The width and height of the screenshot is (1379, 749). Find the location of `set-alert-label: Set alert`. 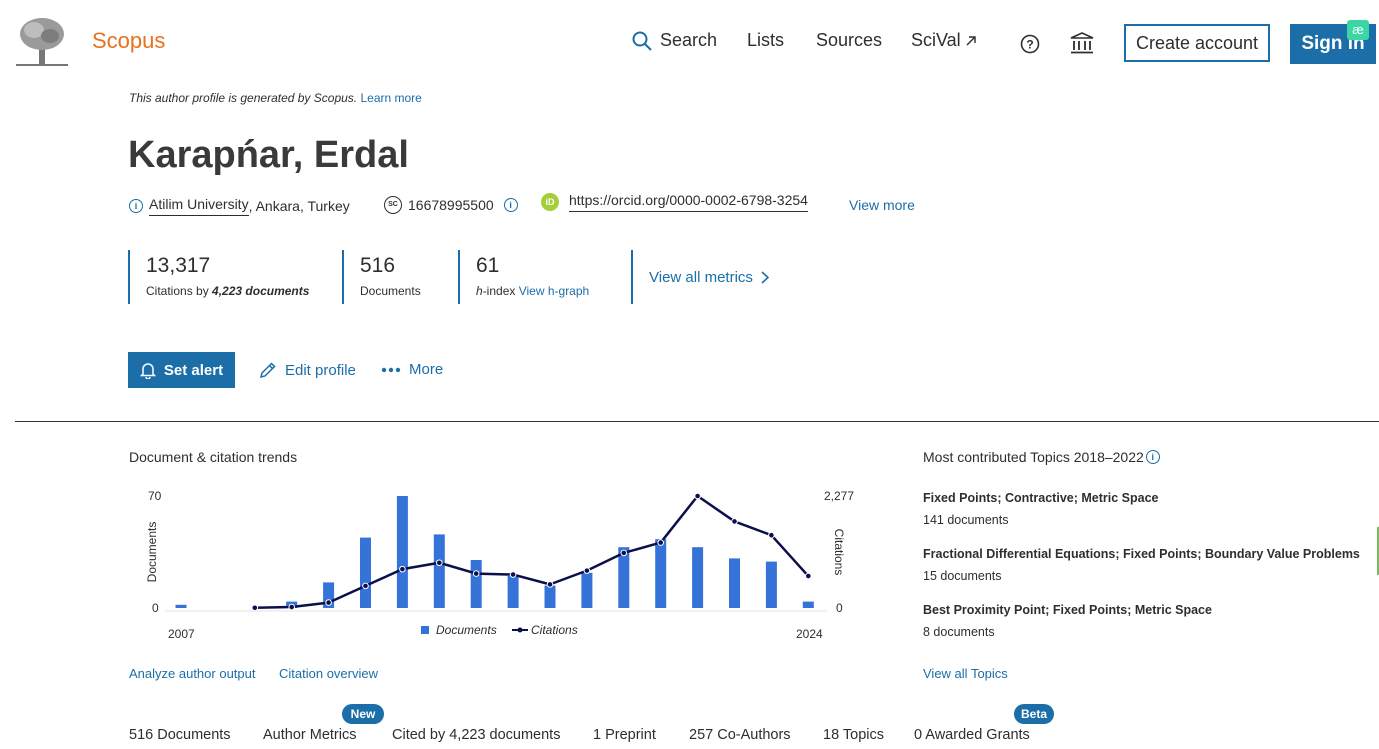

set-alert-label: Set alert is located at coordinates (193, 370).